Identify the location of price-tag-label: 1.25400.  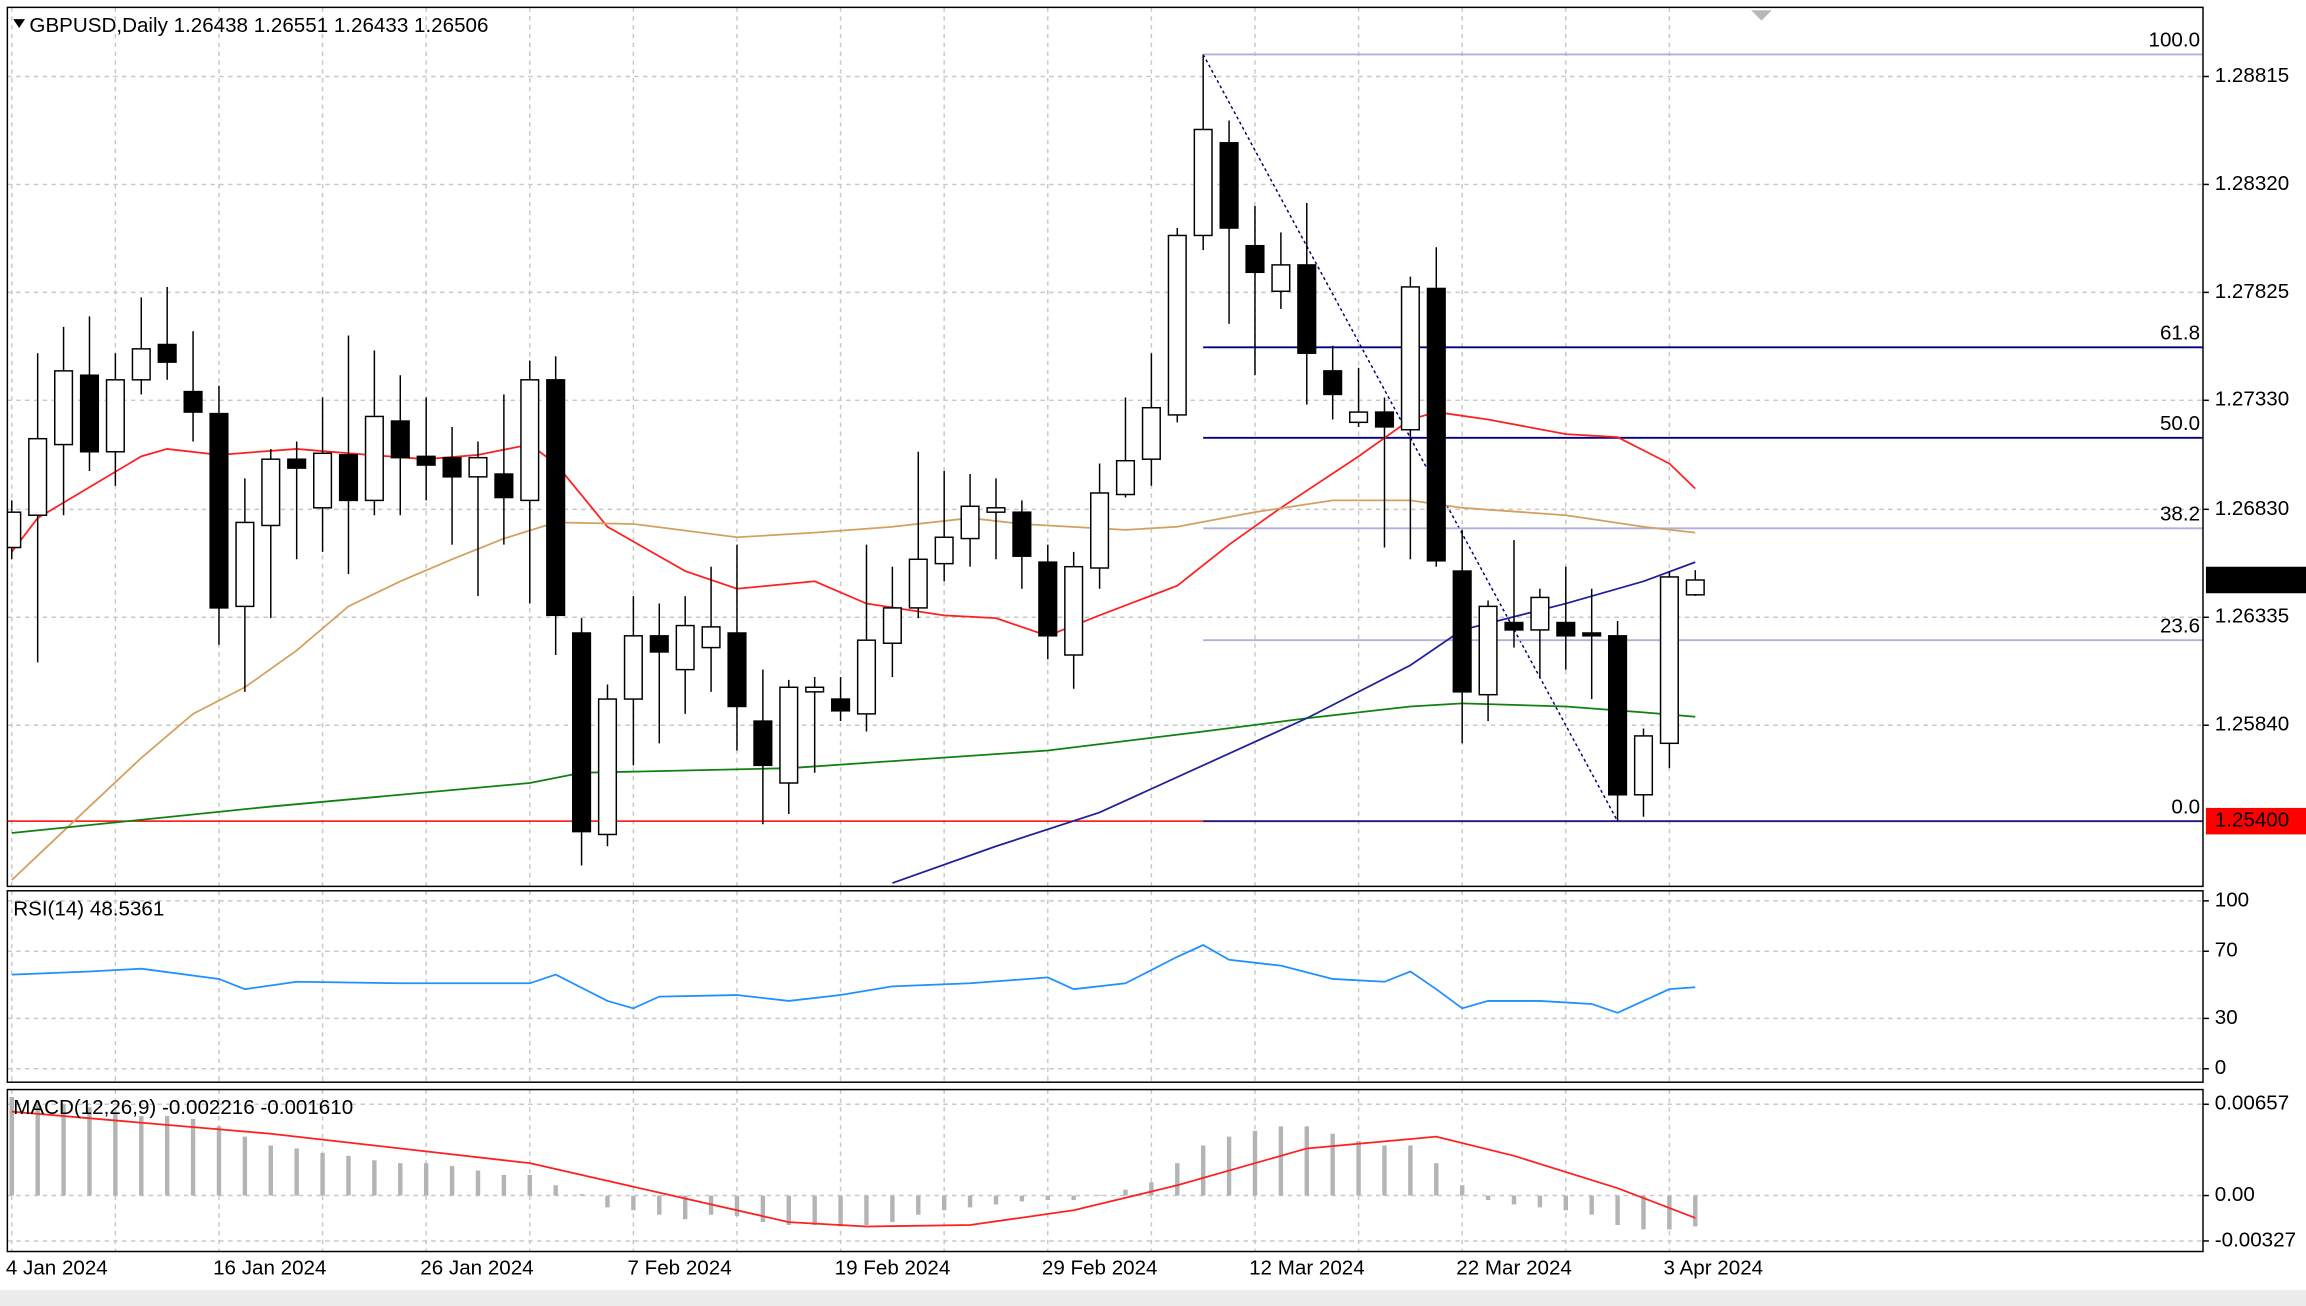
(2252, 820).